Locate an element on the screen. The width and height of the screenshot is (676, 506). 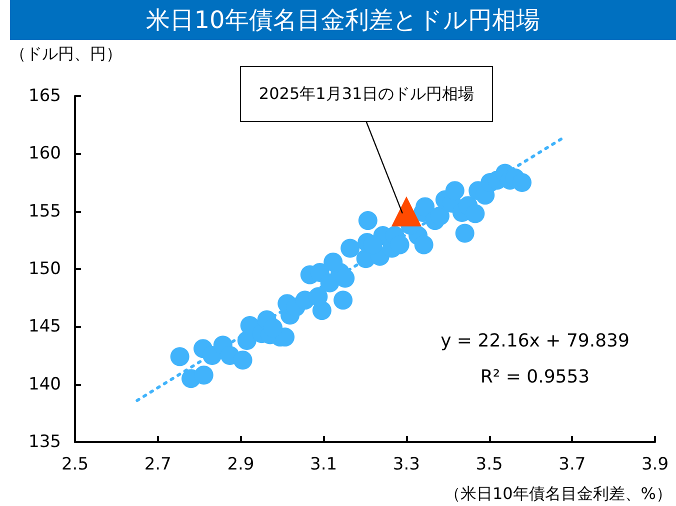
x-tick-label: 2.9 is located at coordinates (240, 464).